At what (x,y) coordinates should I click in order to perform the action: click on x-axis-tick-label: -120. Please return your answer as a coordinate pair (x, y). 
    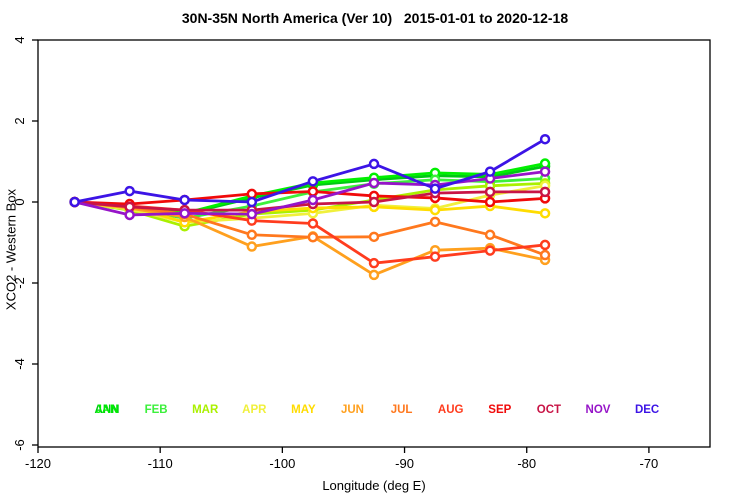
    Looking at the image, I should click on (38, 463).